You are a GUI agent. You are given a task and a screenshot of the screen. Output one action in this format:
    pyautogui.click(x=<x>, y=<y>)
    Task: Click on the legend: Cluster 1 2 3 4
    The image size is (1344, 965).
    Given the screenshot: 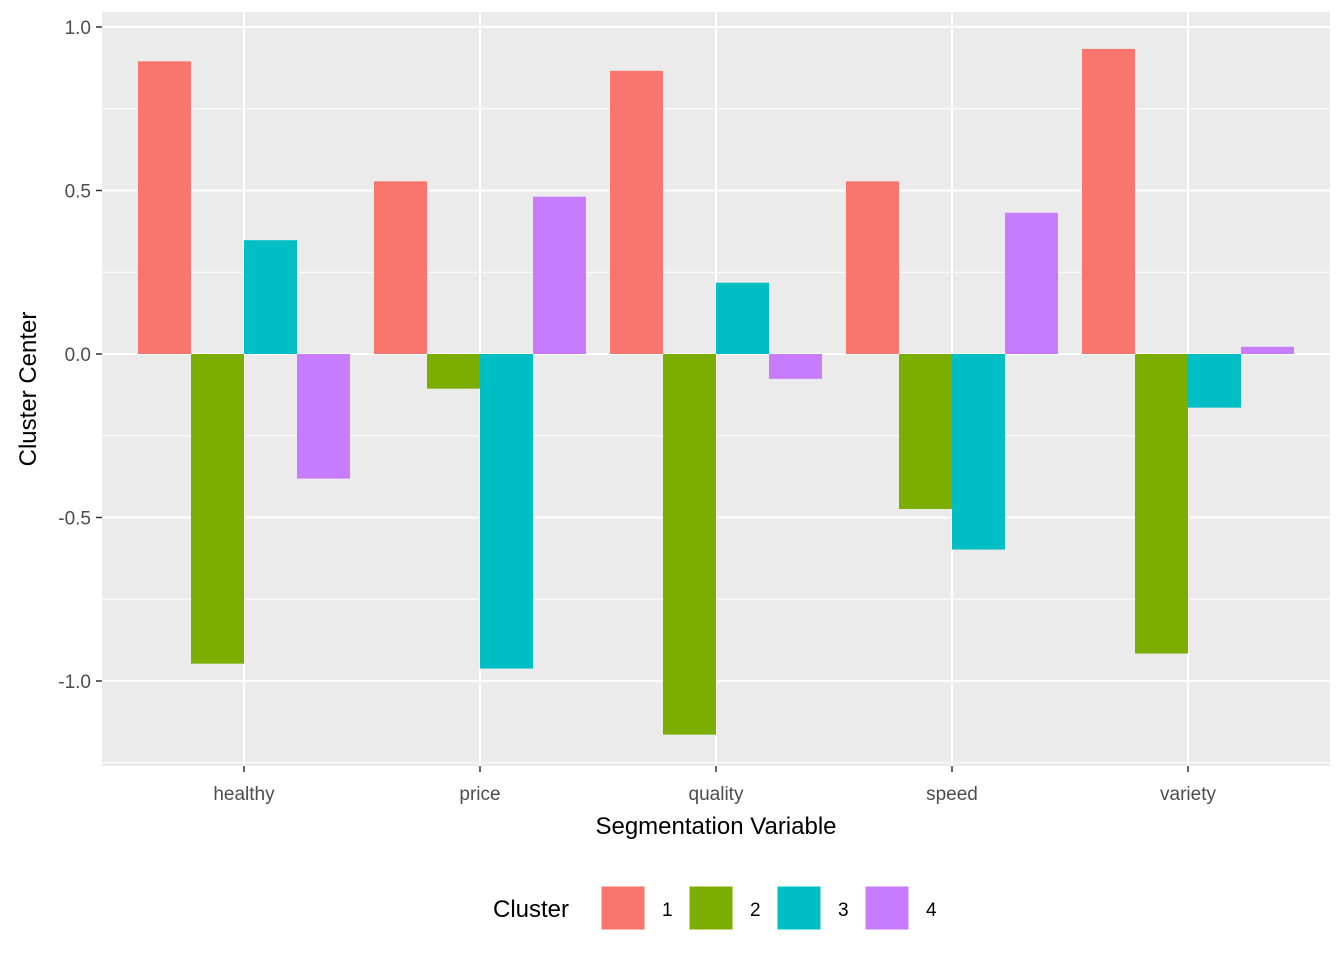 What is the action you would take?
    pyautogui.click(x=715, y=908)
    